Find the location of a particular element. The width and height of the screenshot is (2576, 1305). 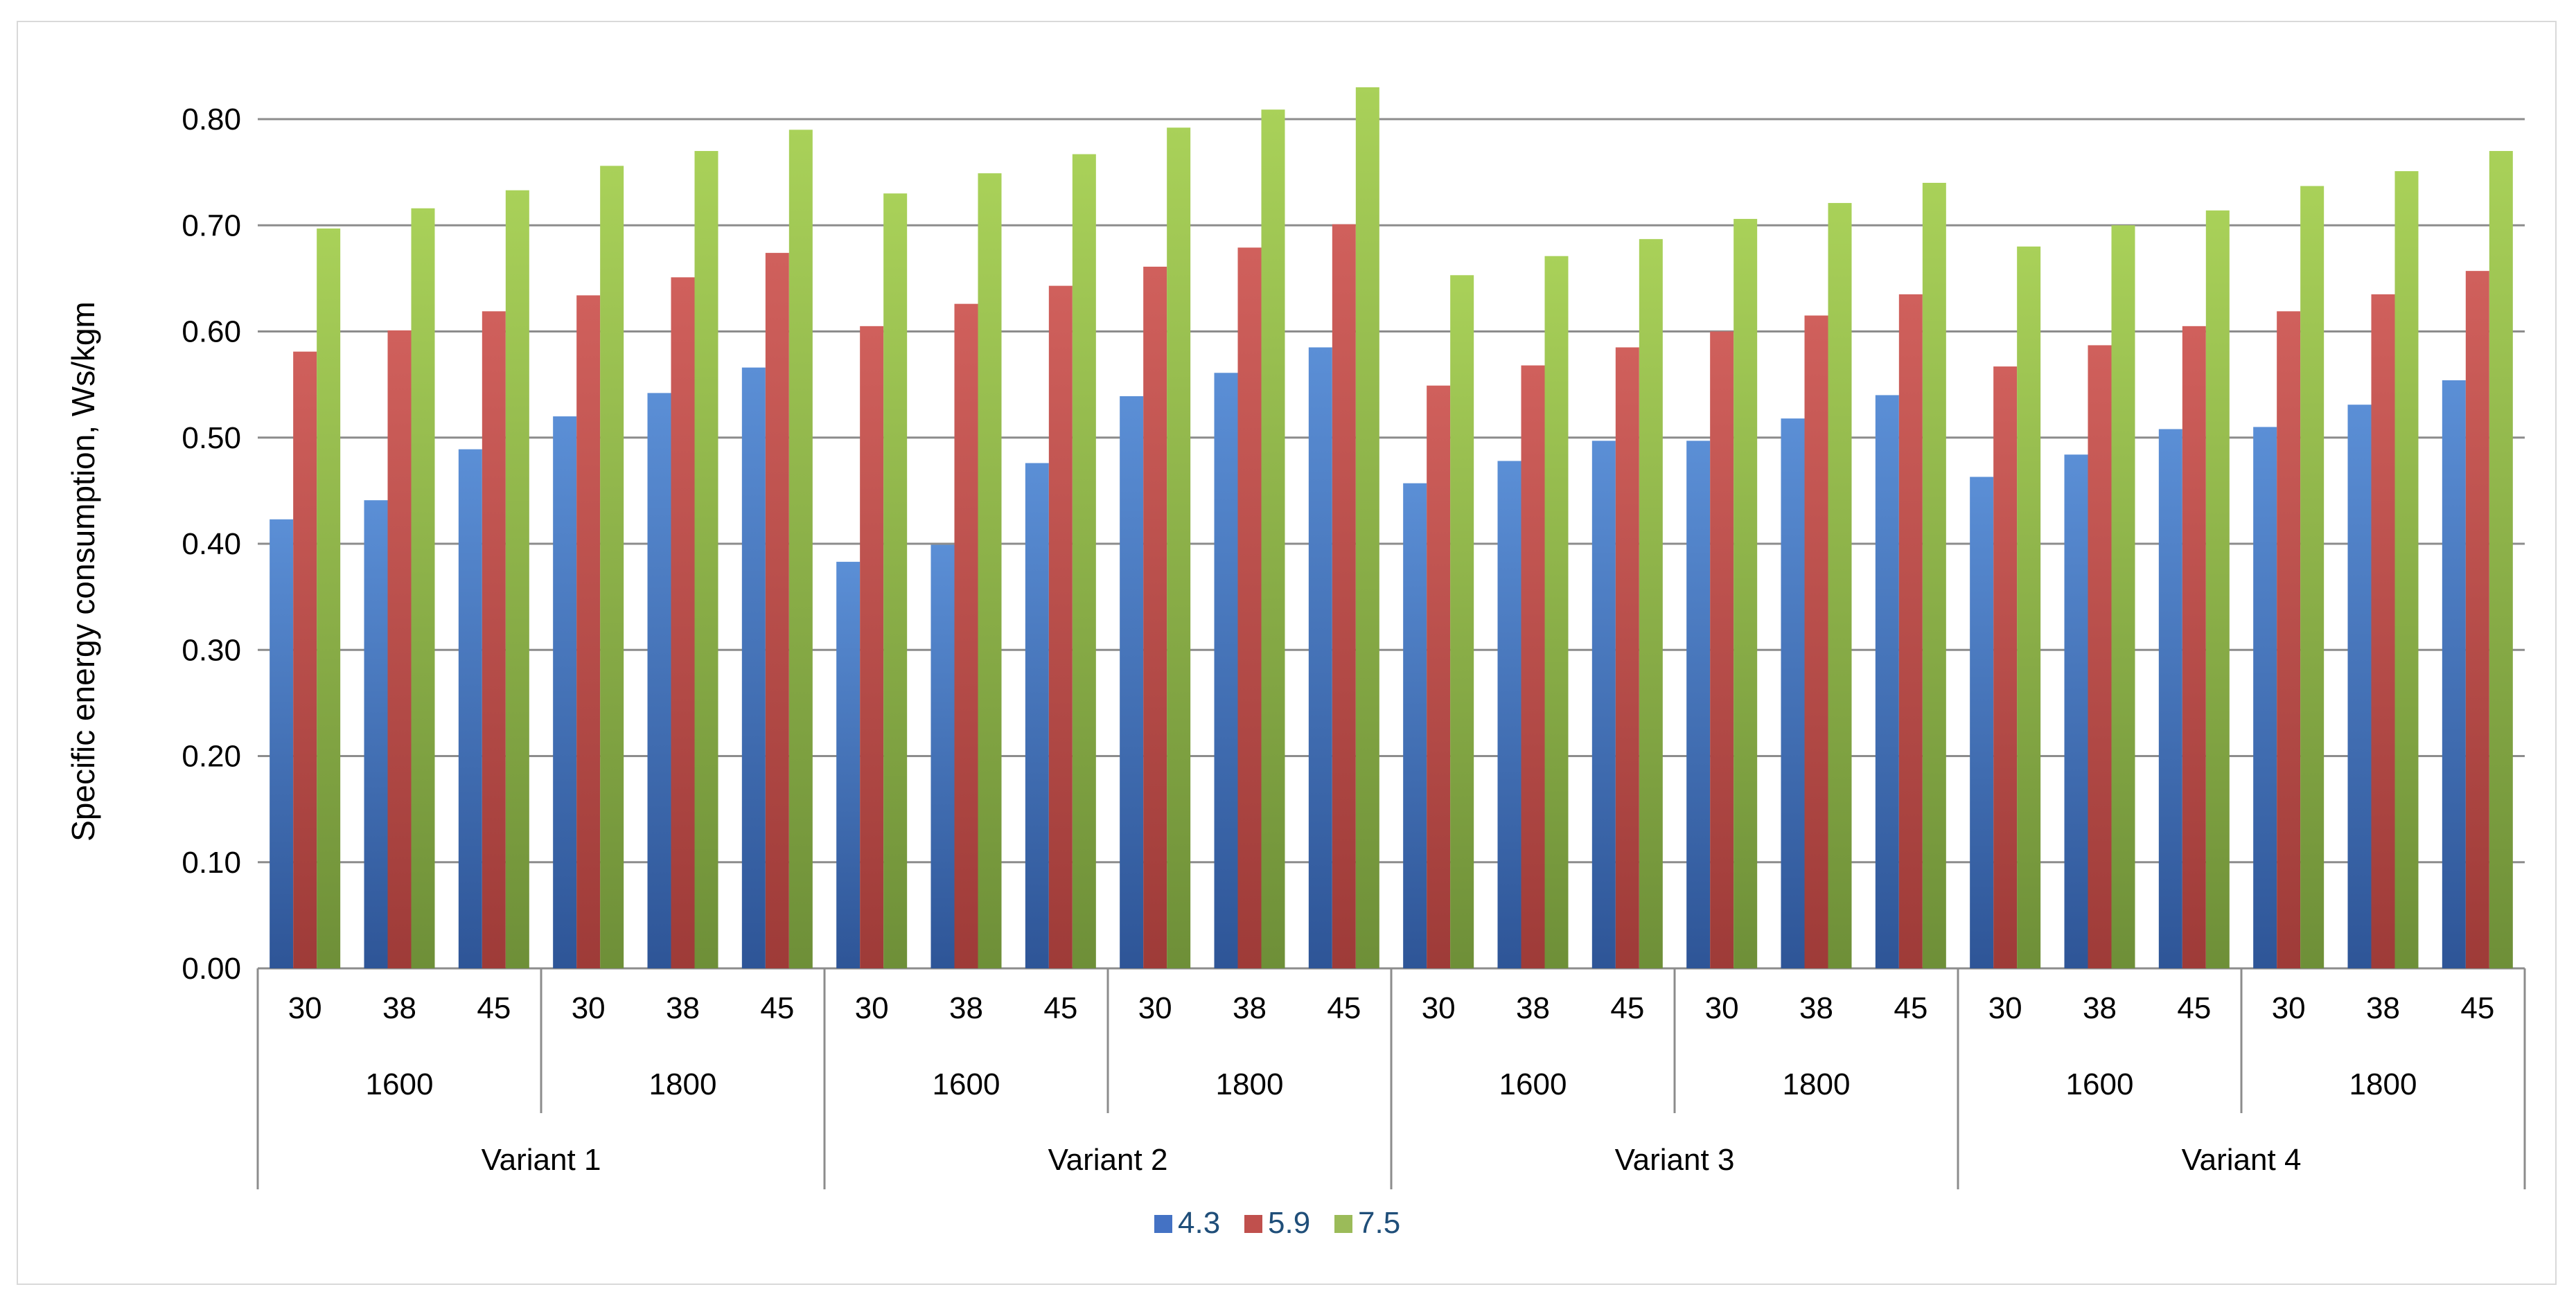

legend-label-5.9: 5.9 is located at coordinates (1289, 1223).